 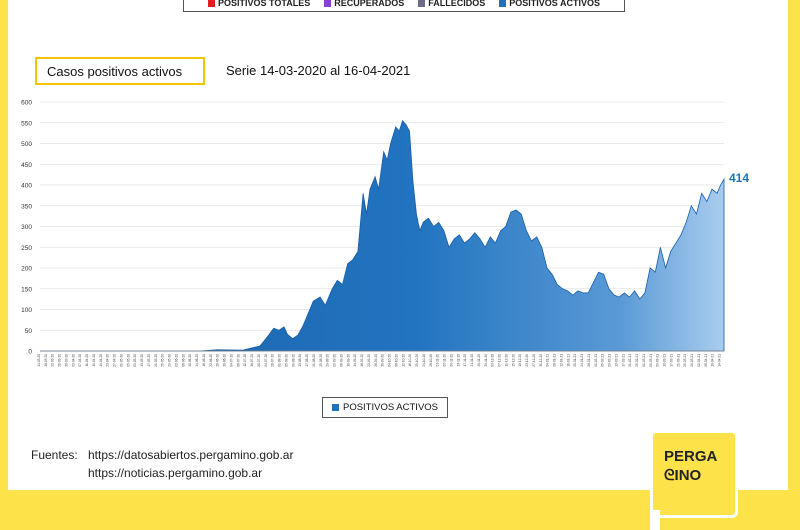 What do you see at coordinates (218, 360) in the screenshot?
I see `x-tick-label: 26-06-20` at bounding box center [218, 360].